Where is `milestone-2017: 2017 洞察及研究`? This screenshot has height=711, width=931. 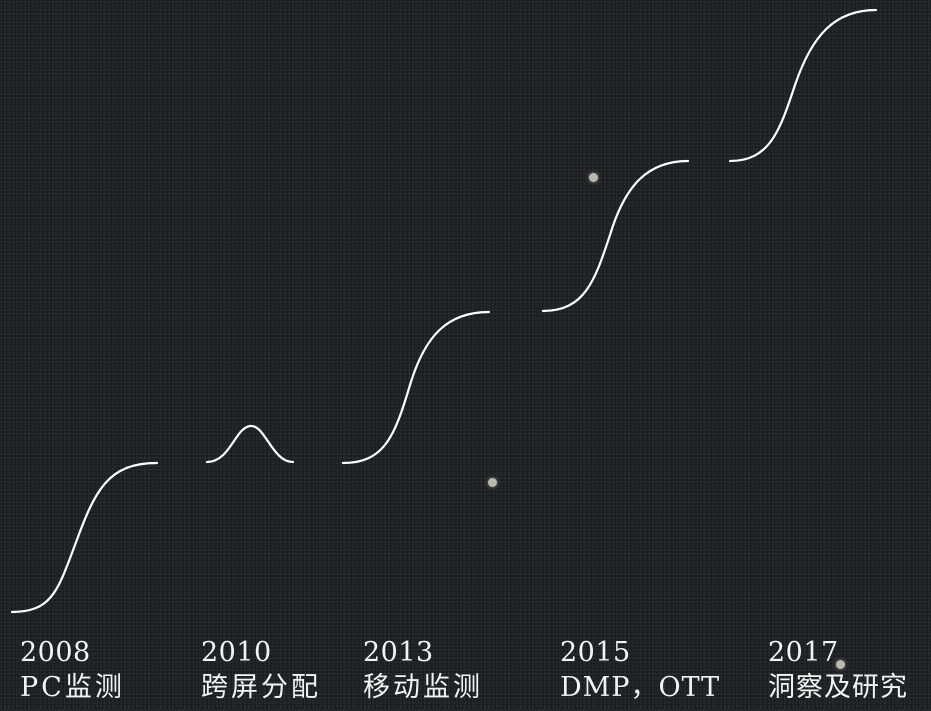 milestone-2017: 2017 洞察及研究 is located at coordinates (838, 671).